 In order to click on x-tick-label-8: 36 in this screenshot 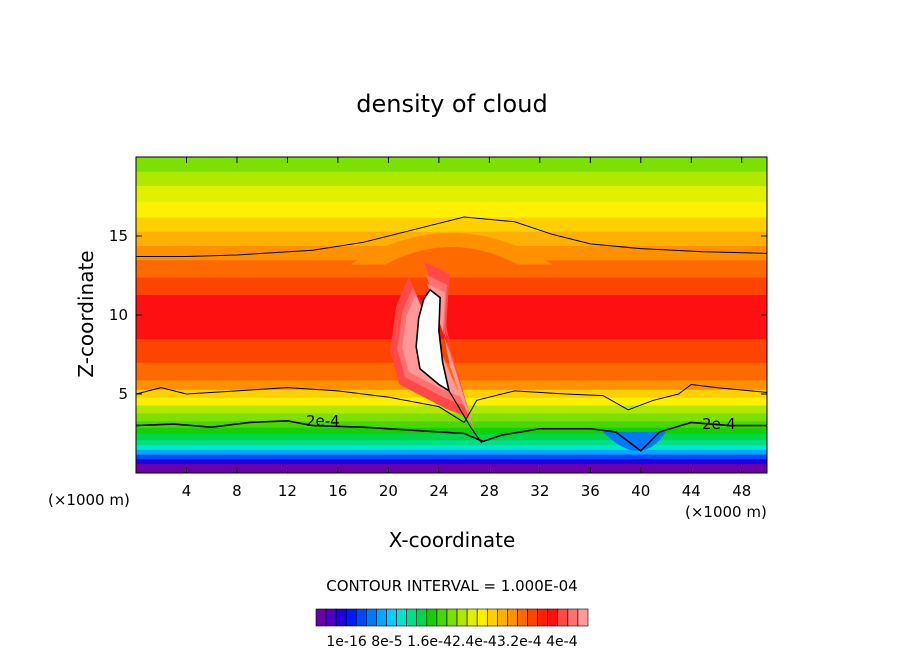, I will do `click(590, 491)`.